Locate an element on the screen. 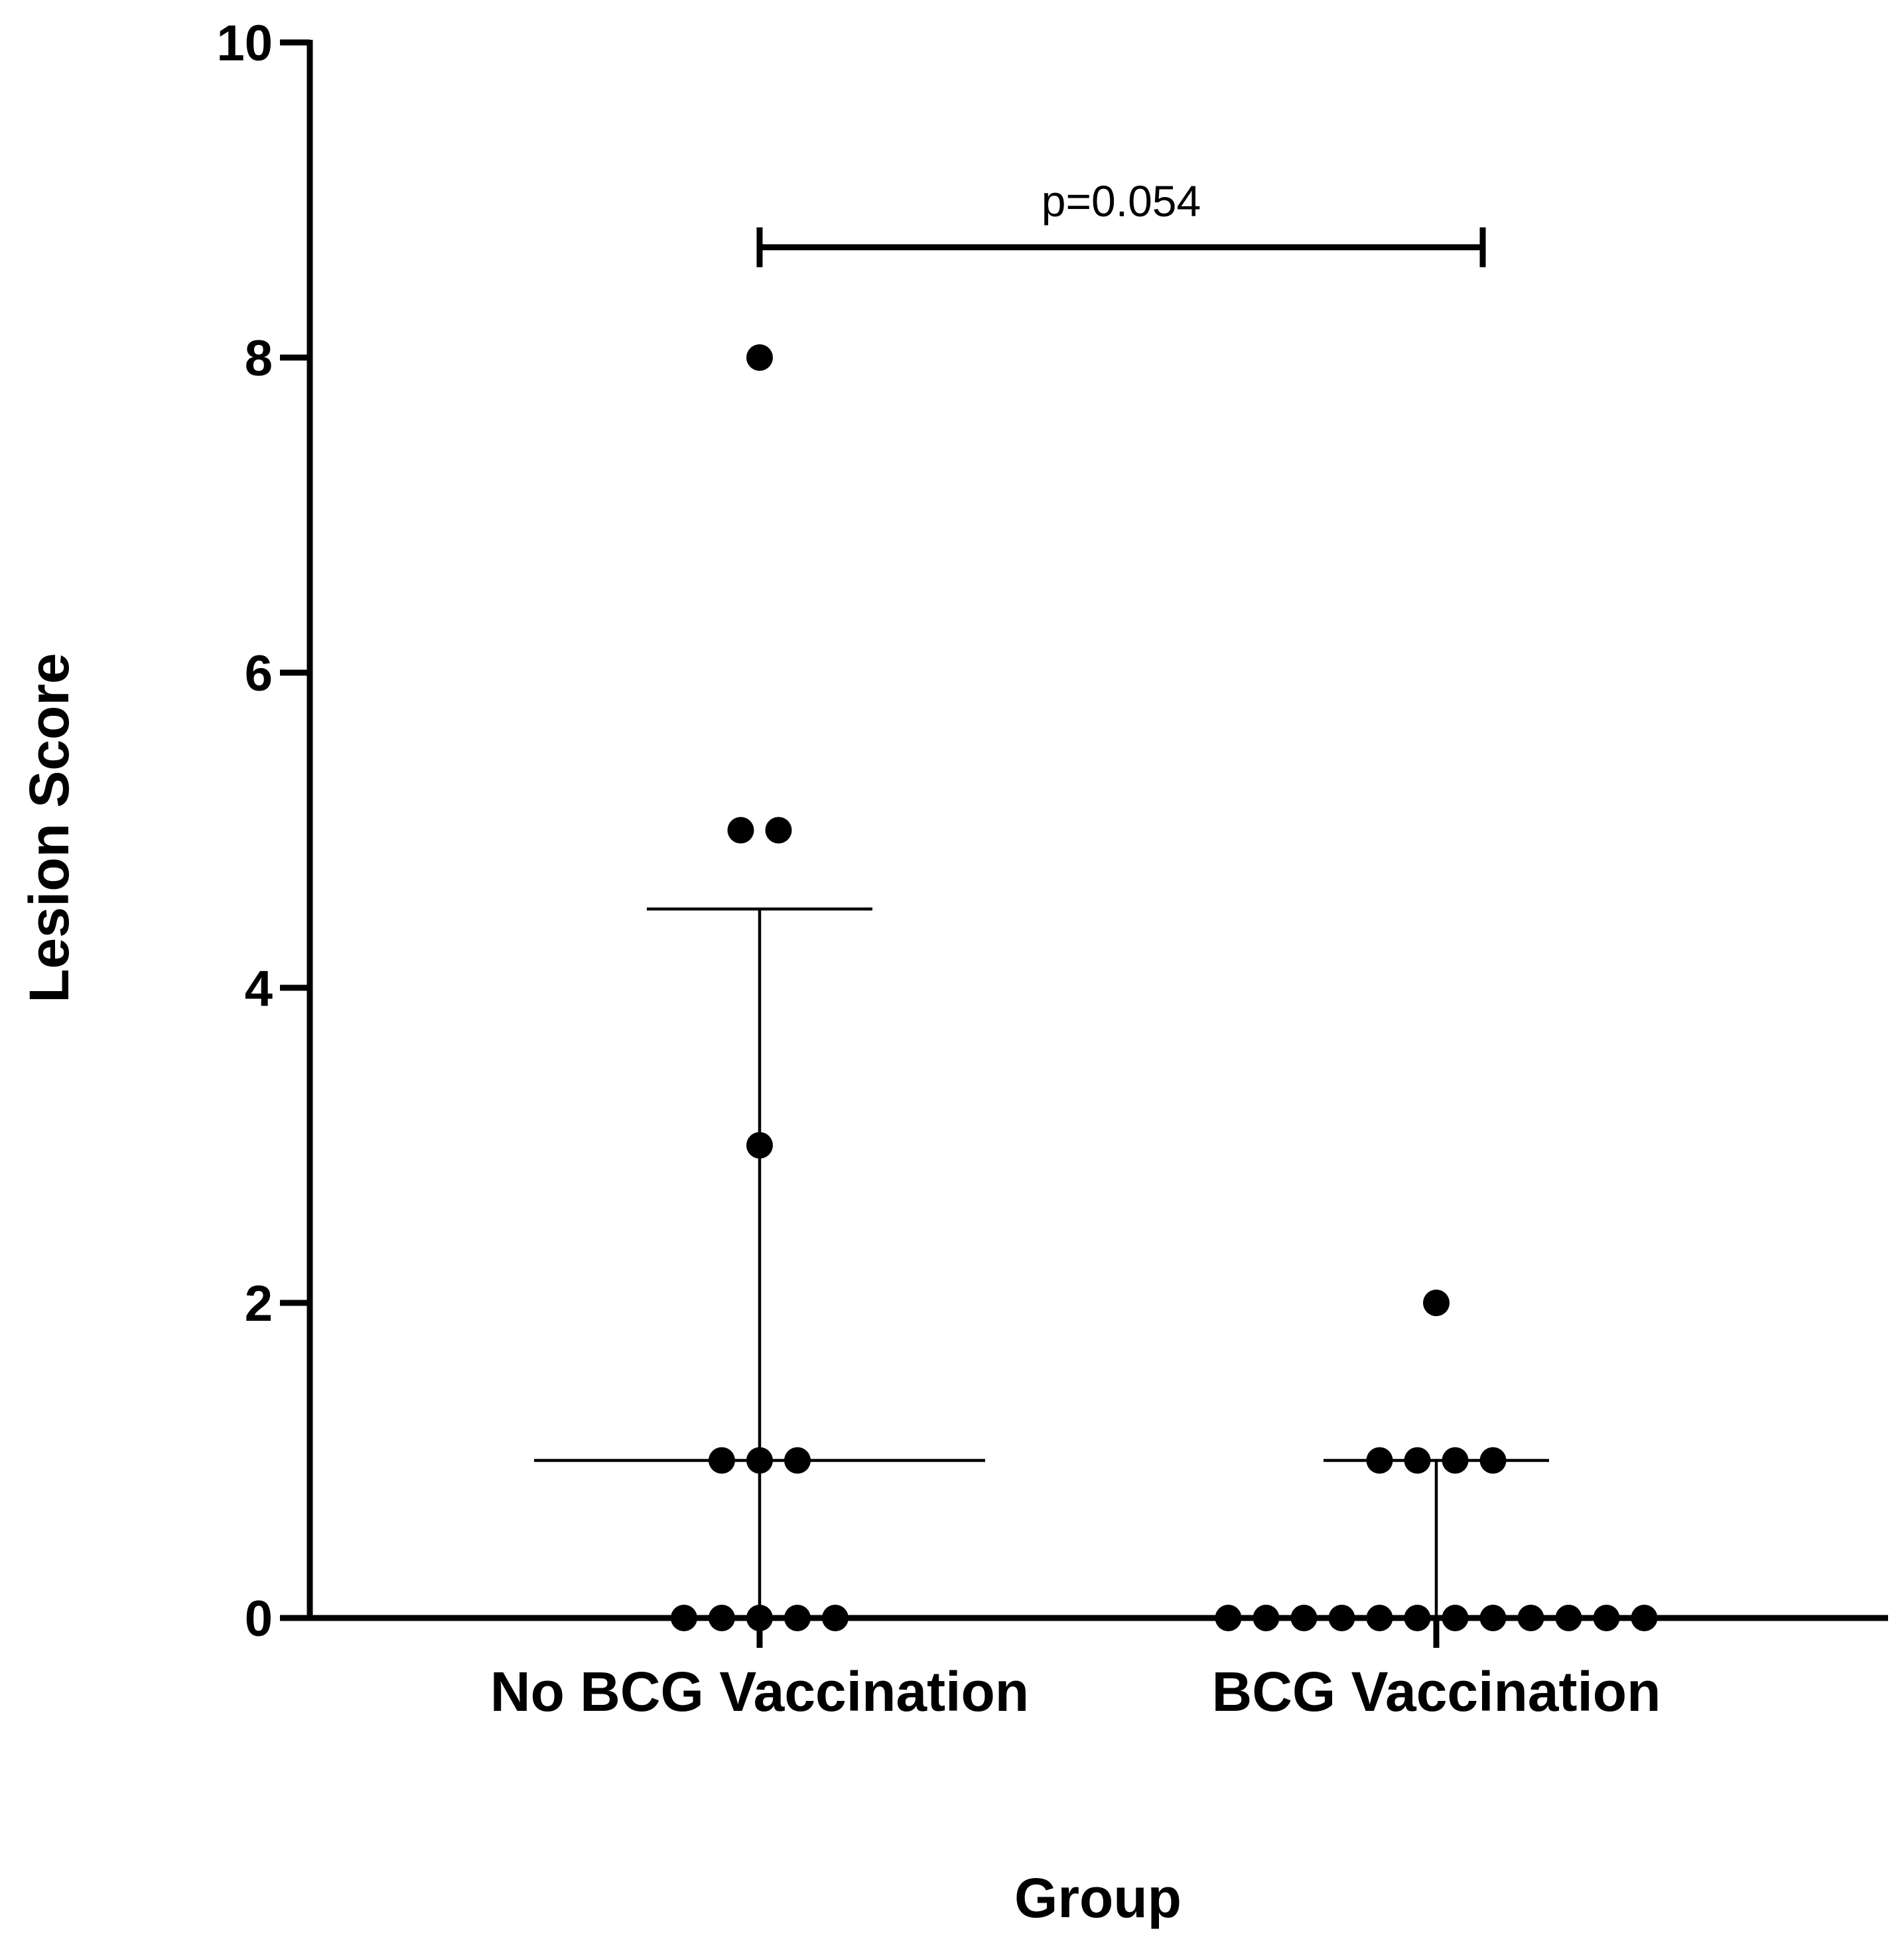 The height and width of the screenshot is (1951, 1904). y-axis-title: Lesion Score is located at coordinates (49, 828).